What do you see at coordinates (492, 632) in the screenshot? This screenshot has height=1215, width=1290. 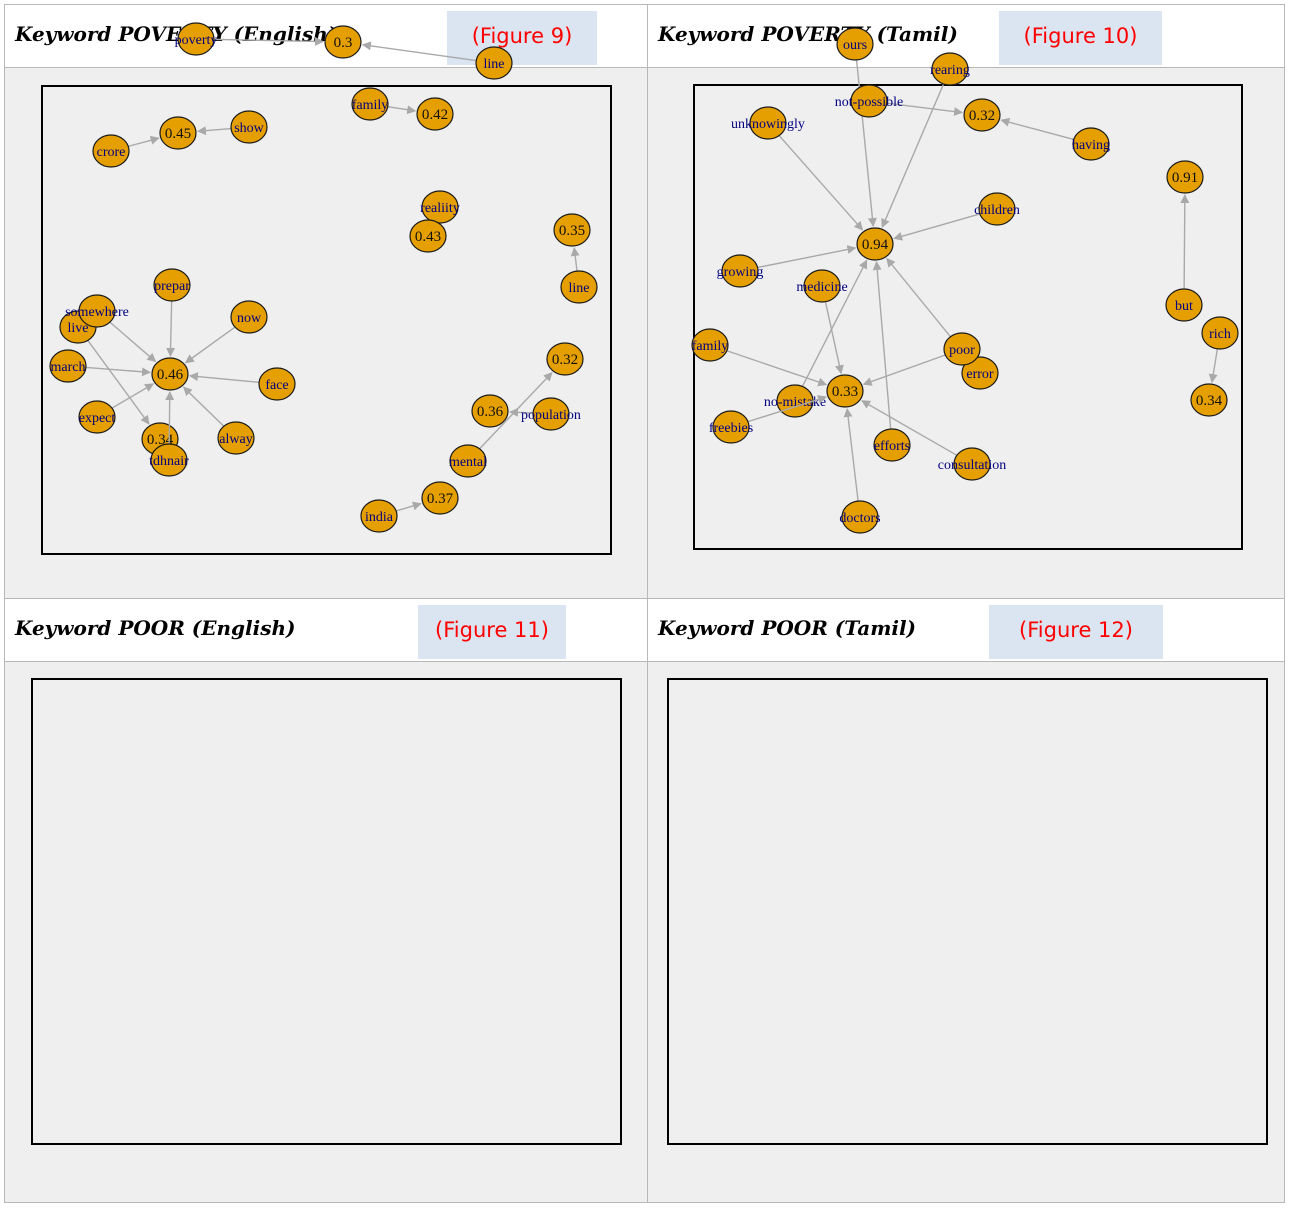 I see `figure-number: (Figure 11)` at bounding box center [492, 632].